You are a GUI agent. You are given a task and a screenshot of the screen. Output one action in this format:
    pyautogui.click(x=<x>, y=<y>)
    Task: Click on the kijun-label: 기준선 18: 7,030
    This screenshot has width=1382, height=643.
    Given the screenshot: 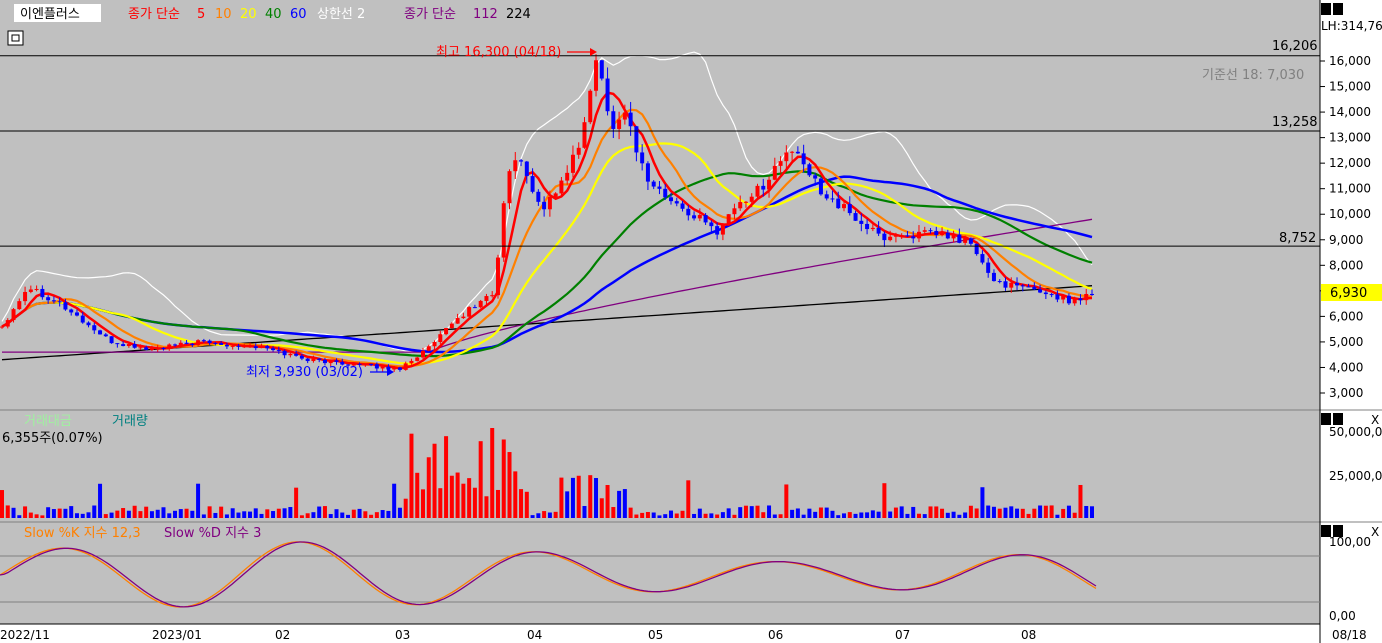 What is the action you would take?
    pyautogui.click(x=1253, y=75)
    